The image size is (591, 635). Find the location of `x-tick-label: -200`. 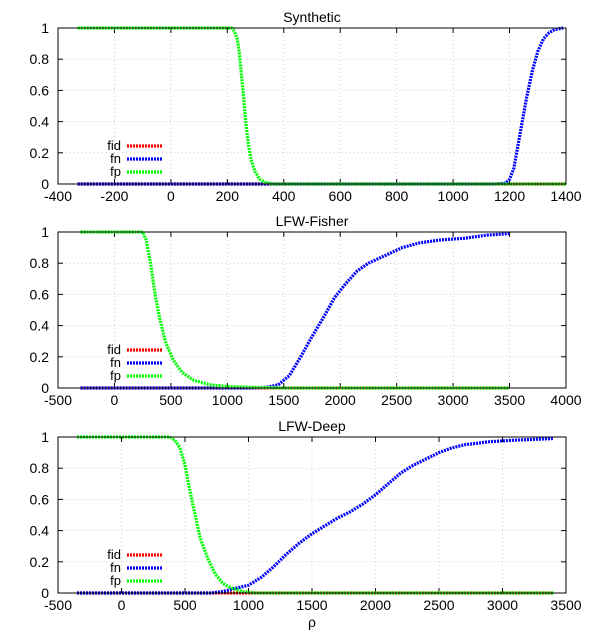

x-tick-label: -200 is located at coordinates (114, 196).